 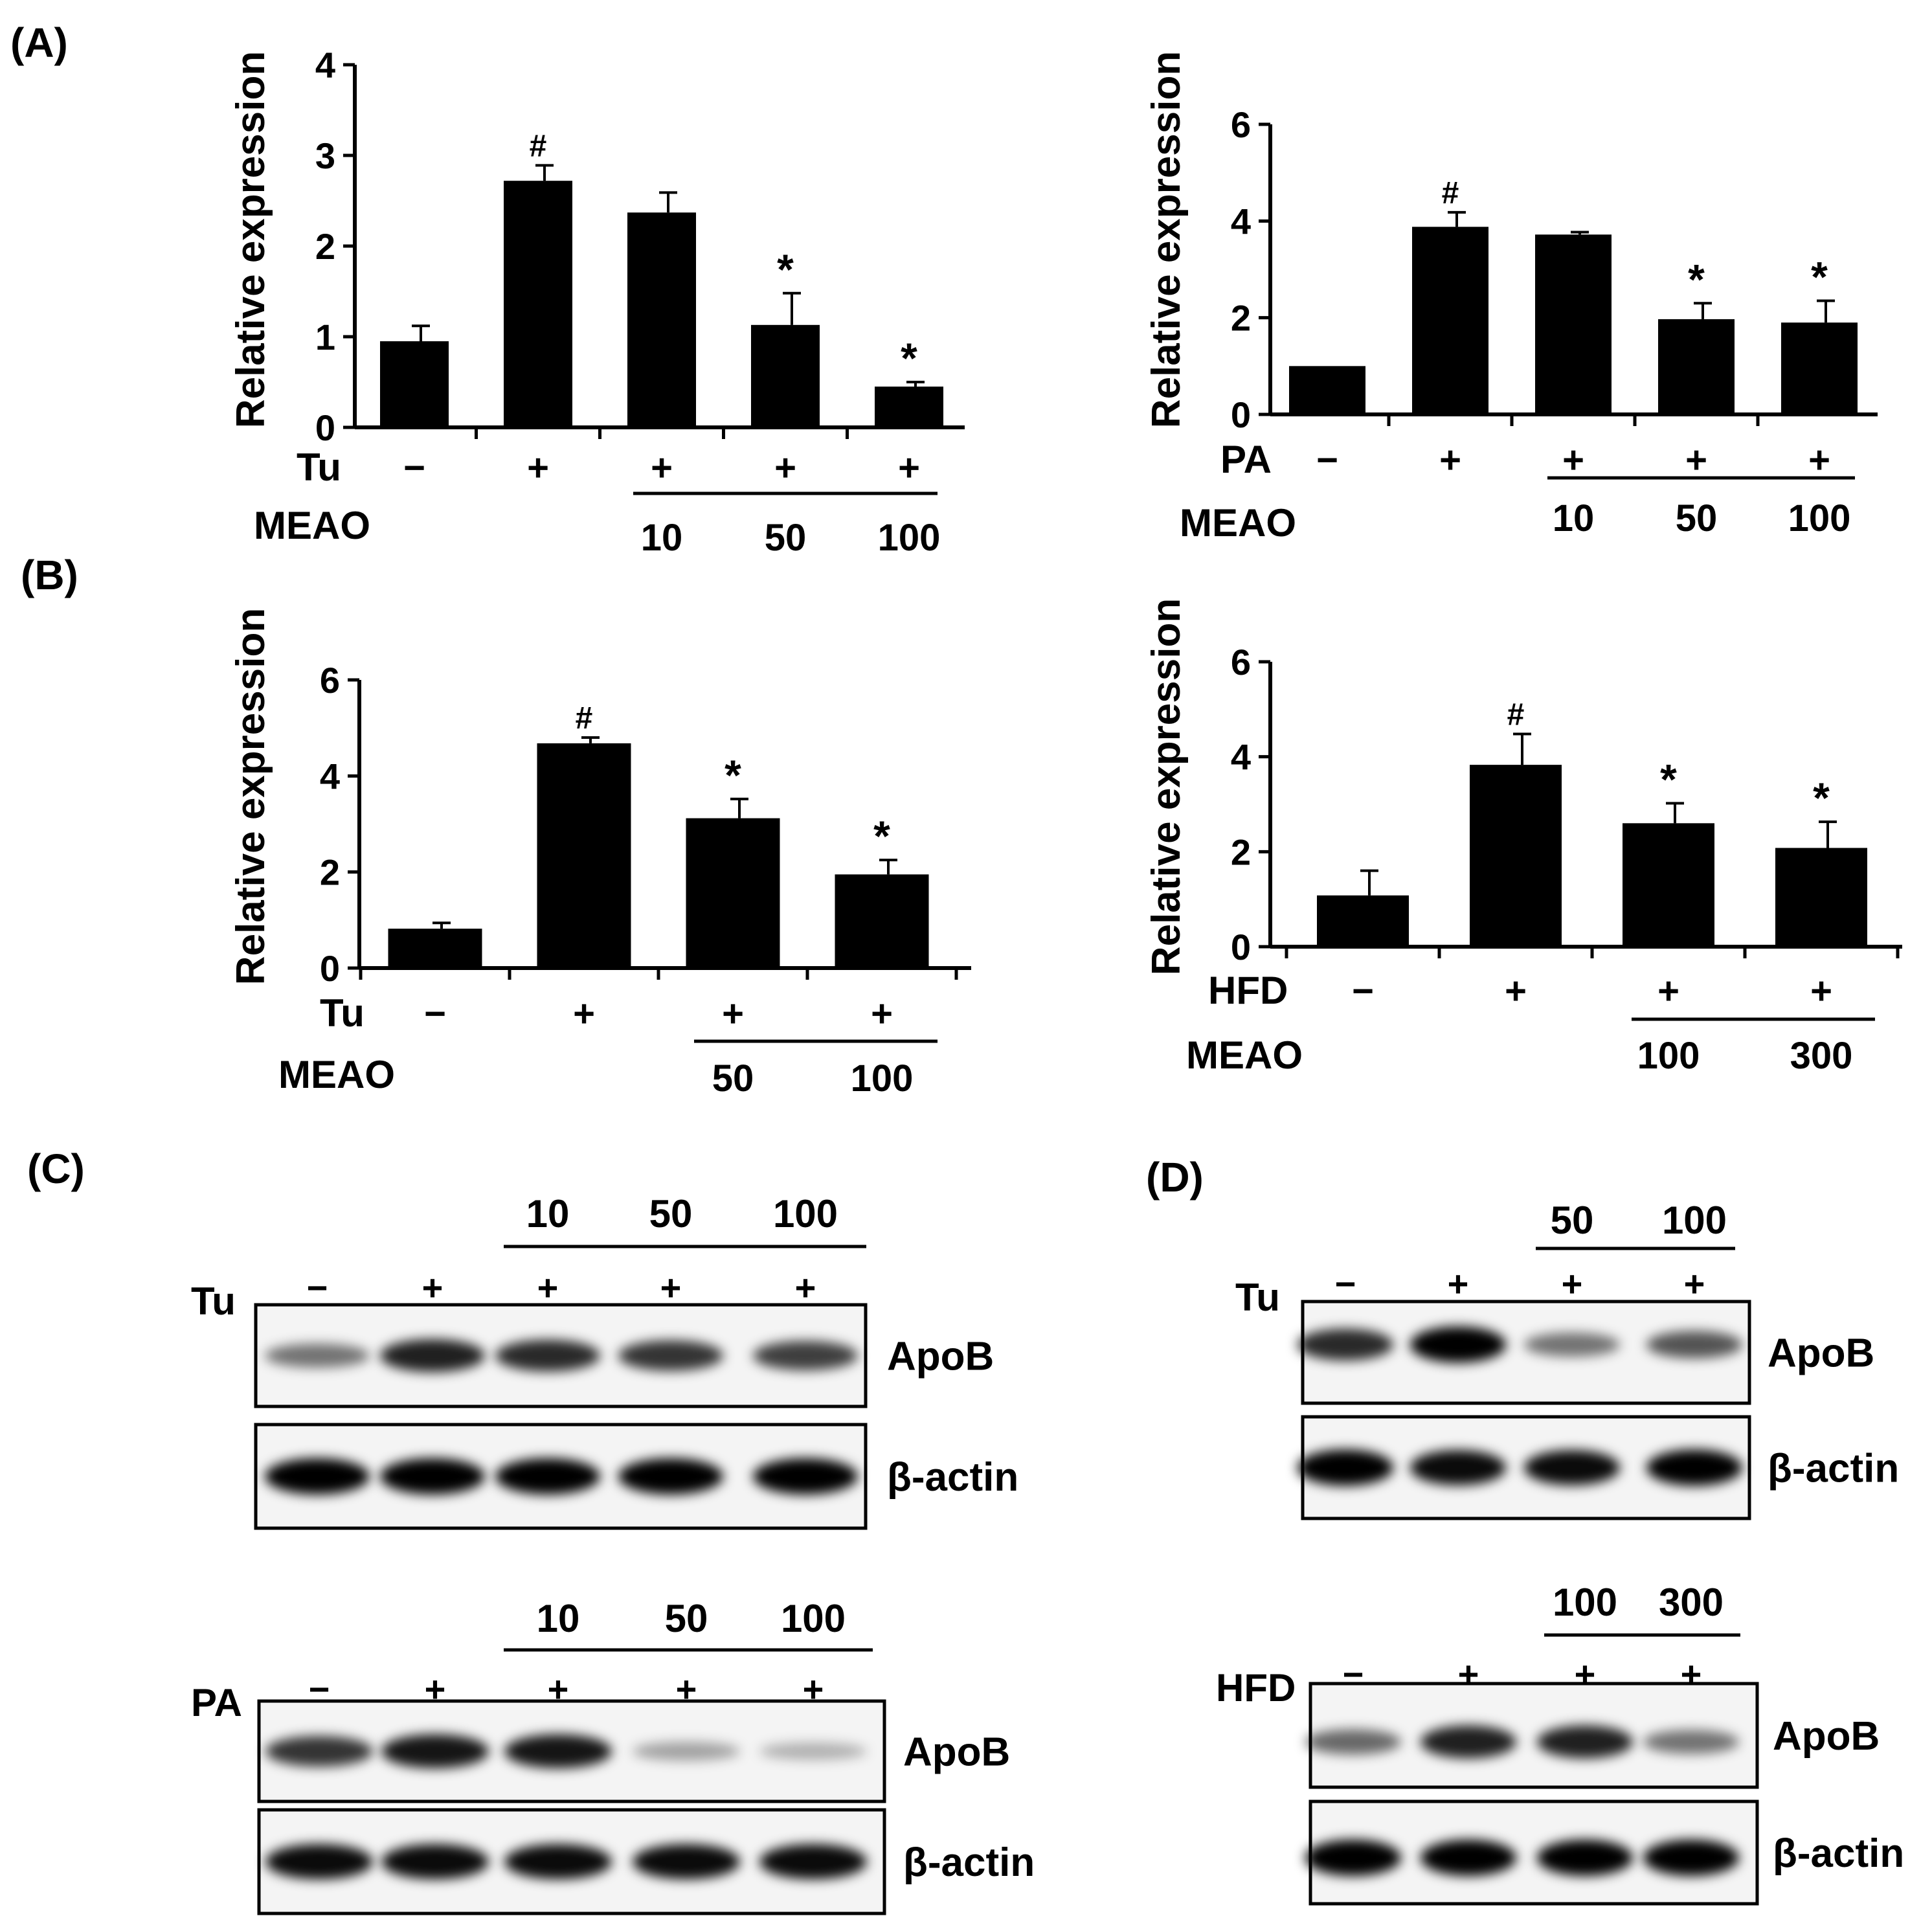 I want to click on blot-treatment-label: HFD, so click(x=1256, y=1687).